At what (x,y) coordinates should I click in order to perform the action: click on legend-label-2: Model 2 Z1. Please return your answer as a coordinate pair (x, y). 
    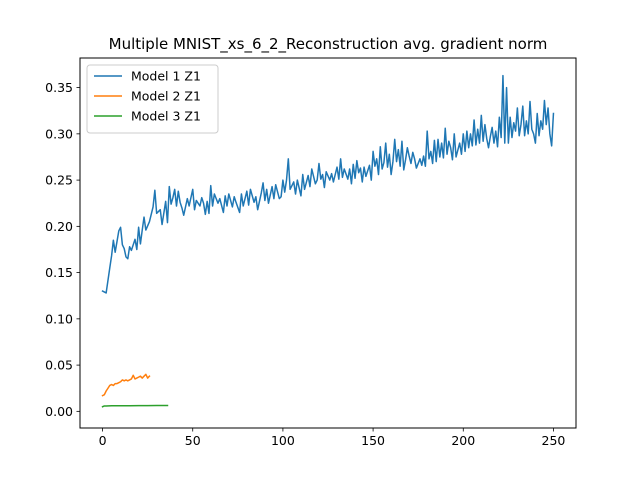
    Looking at the image, I should click on (166, 96).